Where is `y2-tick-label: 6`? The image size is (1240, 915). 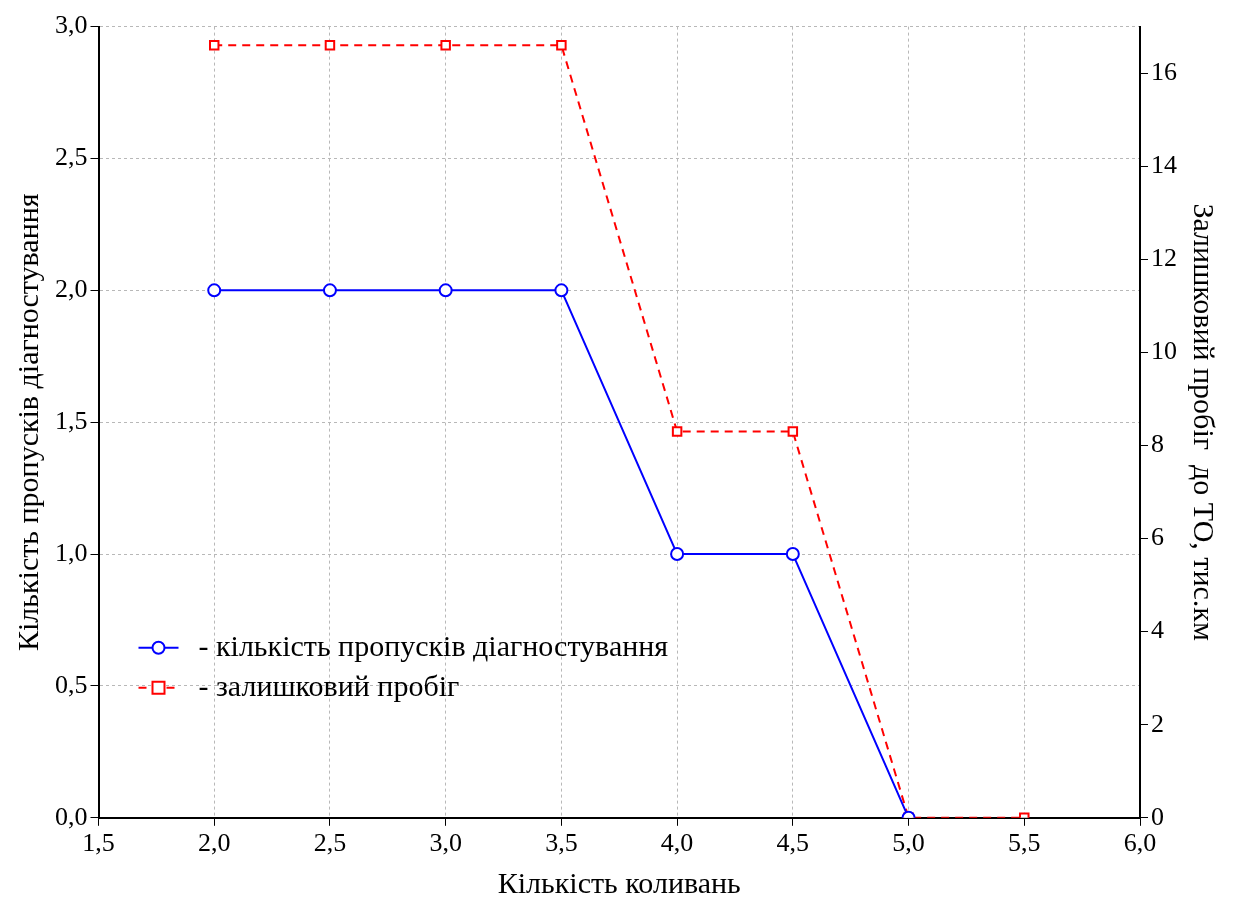 y2-tick-label: 6 is located at coordinates (1157, 537).